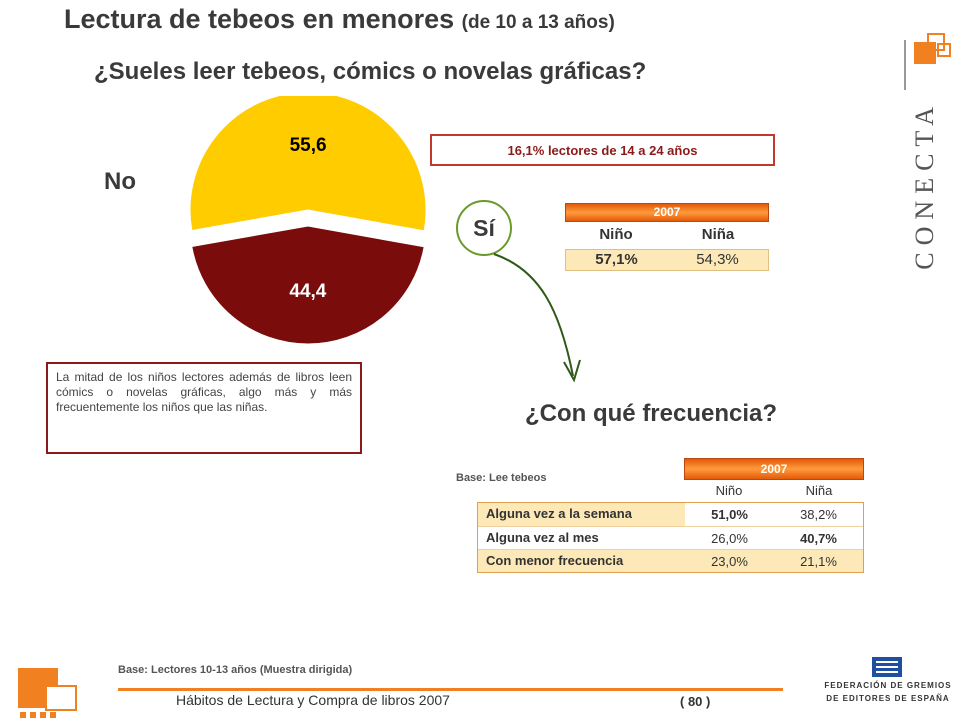 The height and width of the screenshot is (720, 960). What do you see at coordinates (774, 492) in the screenshot?
I see `table2-columns: Niño Niña` at bounding box center [774, 492].